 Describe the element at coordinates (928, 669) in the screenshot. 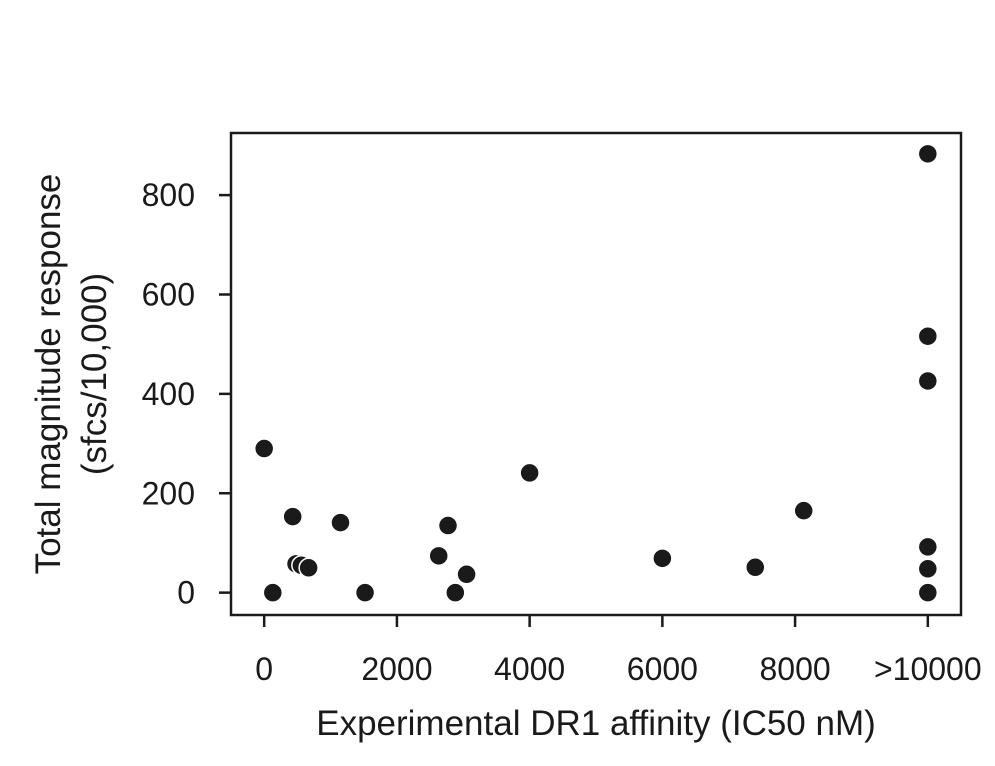

I see `x-tick-label: >10000` at that location.